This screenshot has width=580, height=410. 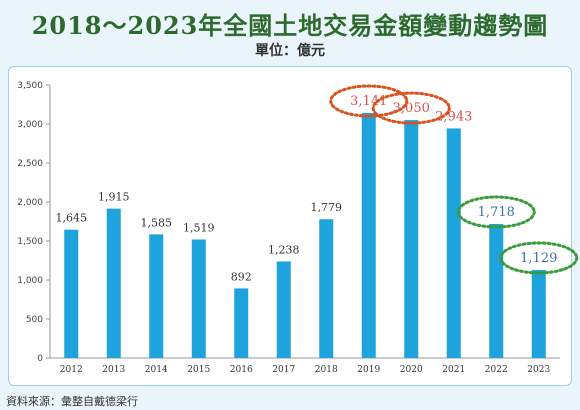 What do you see at coordinates (157, 222) in the screenshot?
I see `data-label: 1,585` at bounding box center [157, 222].